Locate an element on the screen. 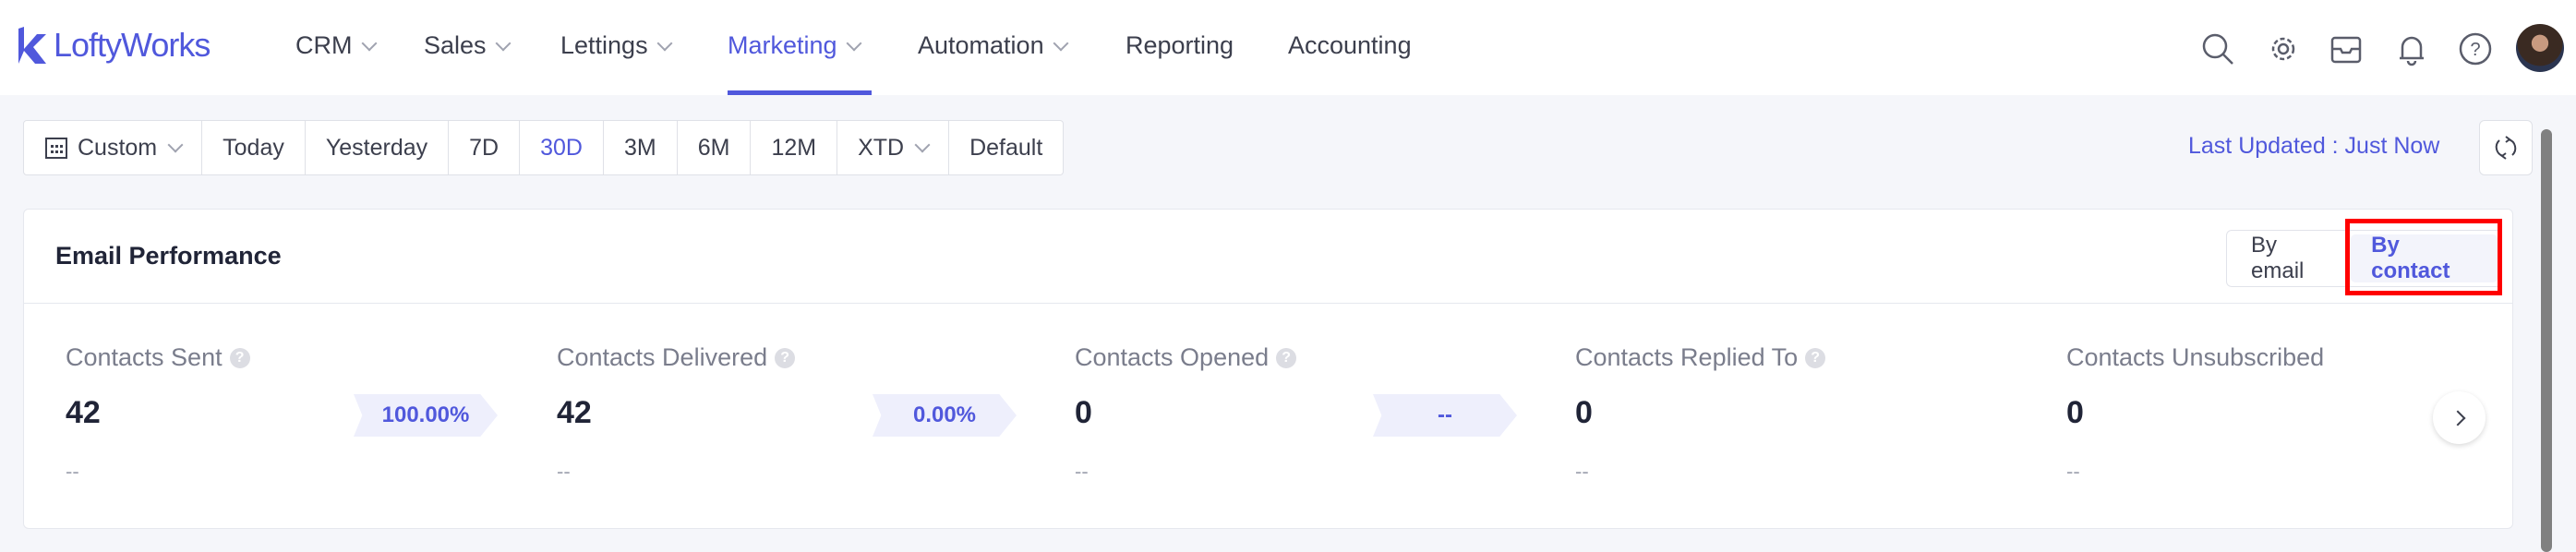  date-label: XTD is located at coordinates (881, 147).